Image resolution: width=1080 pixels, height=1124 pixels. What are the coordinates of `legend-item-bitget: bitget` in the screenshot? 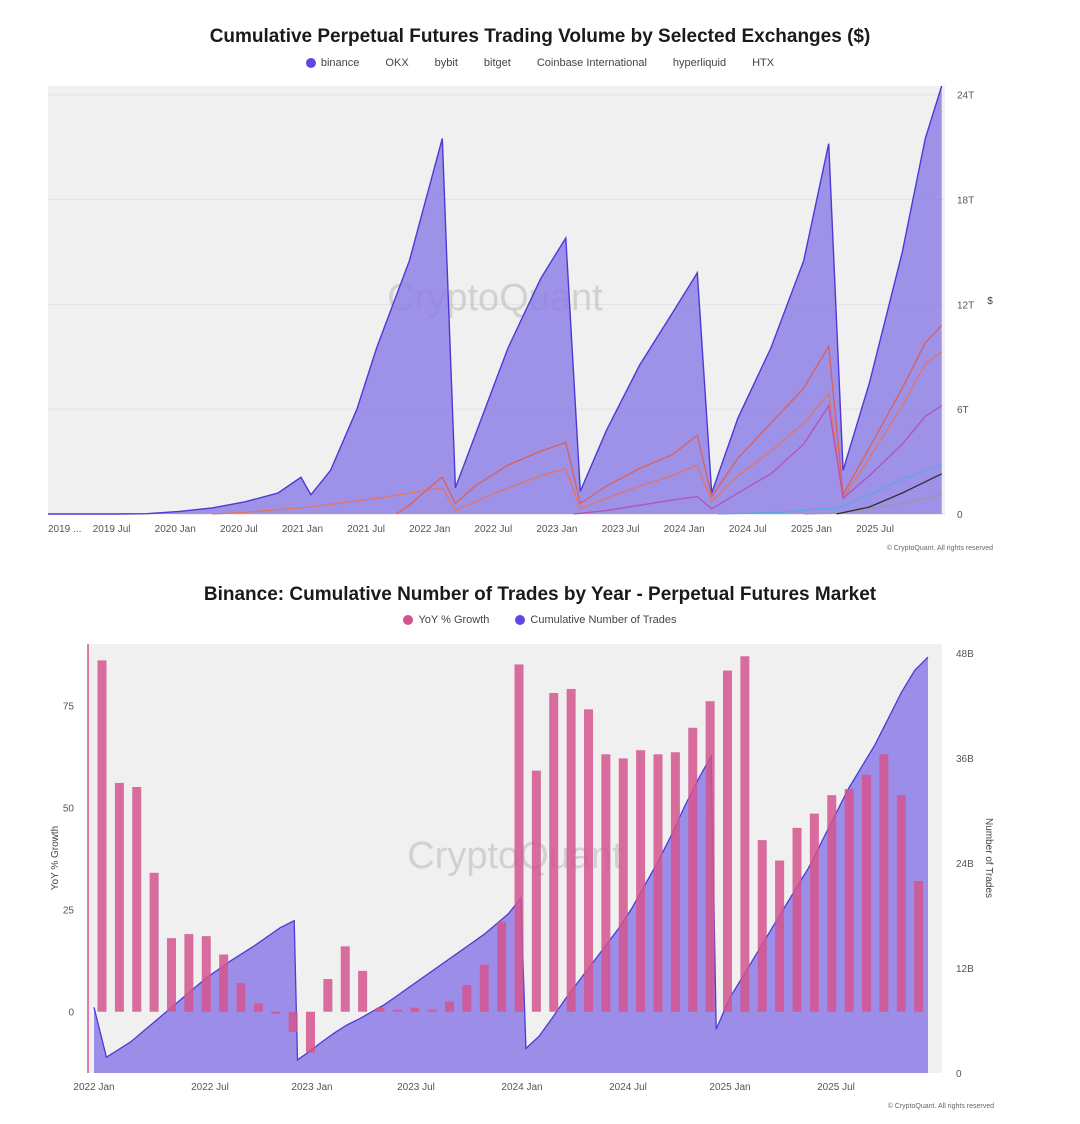 It's located at (497, 63).